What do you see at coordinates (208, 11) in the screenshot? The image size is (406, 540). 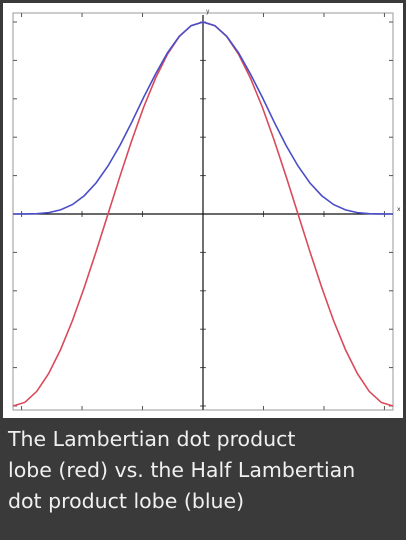 I see `y-axis-label: y` at bounding box center [208, 11].